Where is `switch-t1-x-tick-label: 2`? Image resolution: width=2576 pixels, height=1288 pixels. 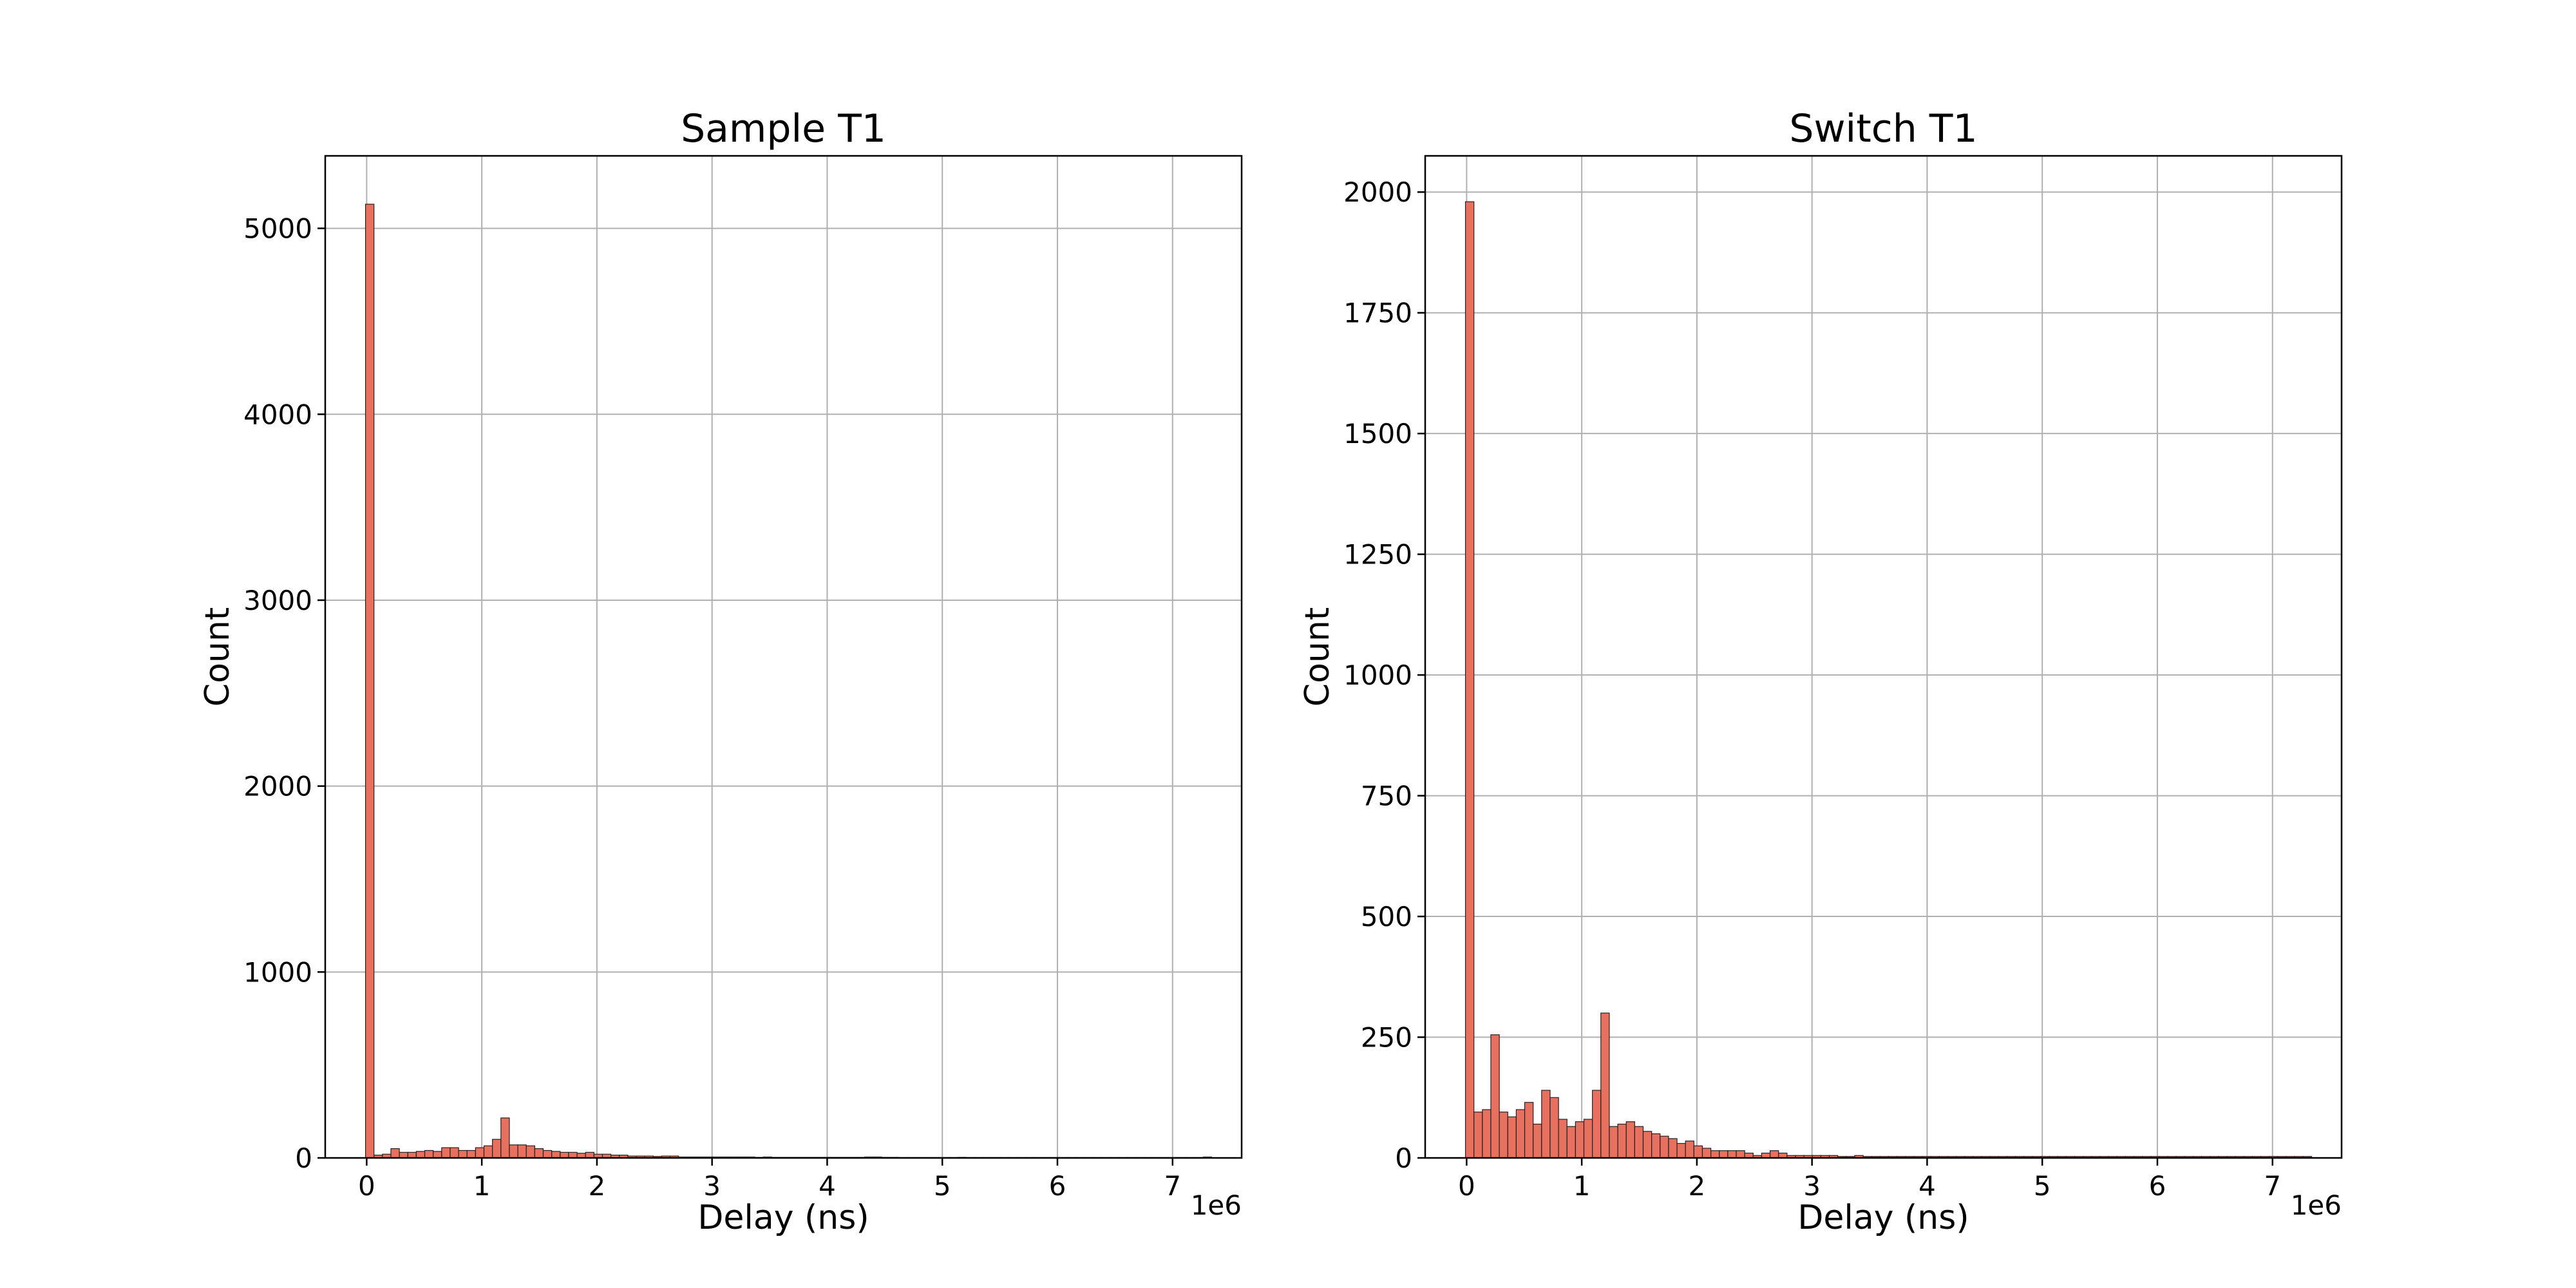
switch-t1-x-tick-label: 2 is located at coordinates (1698, 1186).